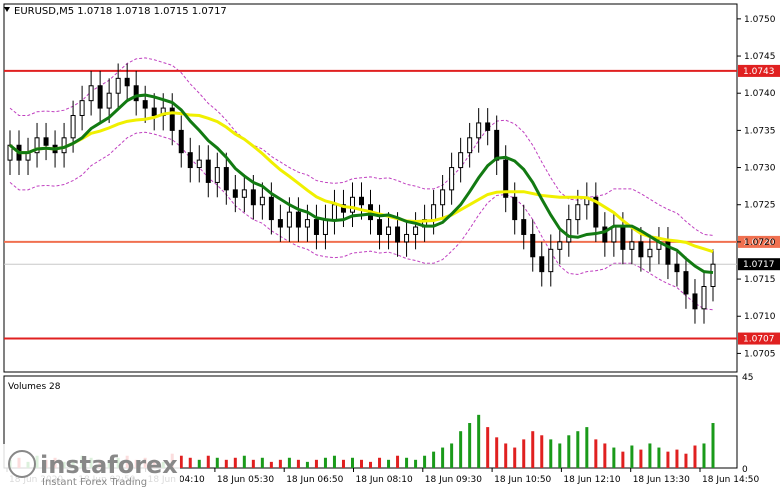 This screenshot has width=781, height=493. I want to click on brand-logo-icon, so click(22, 464).